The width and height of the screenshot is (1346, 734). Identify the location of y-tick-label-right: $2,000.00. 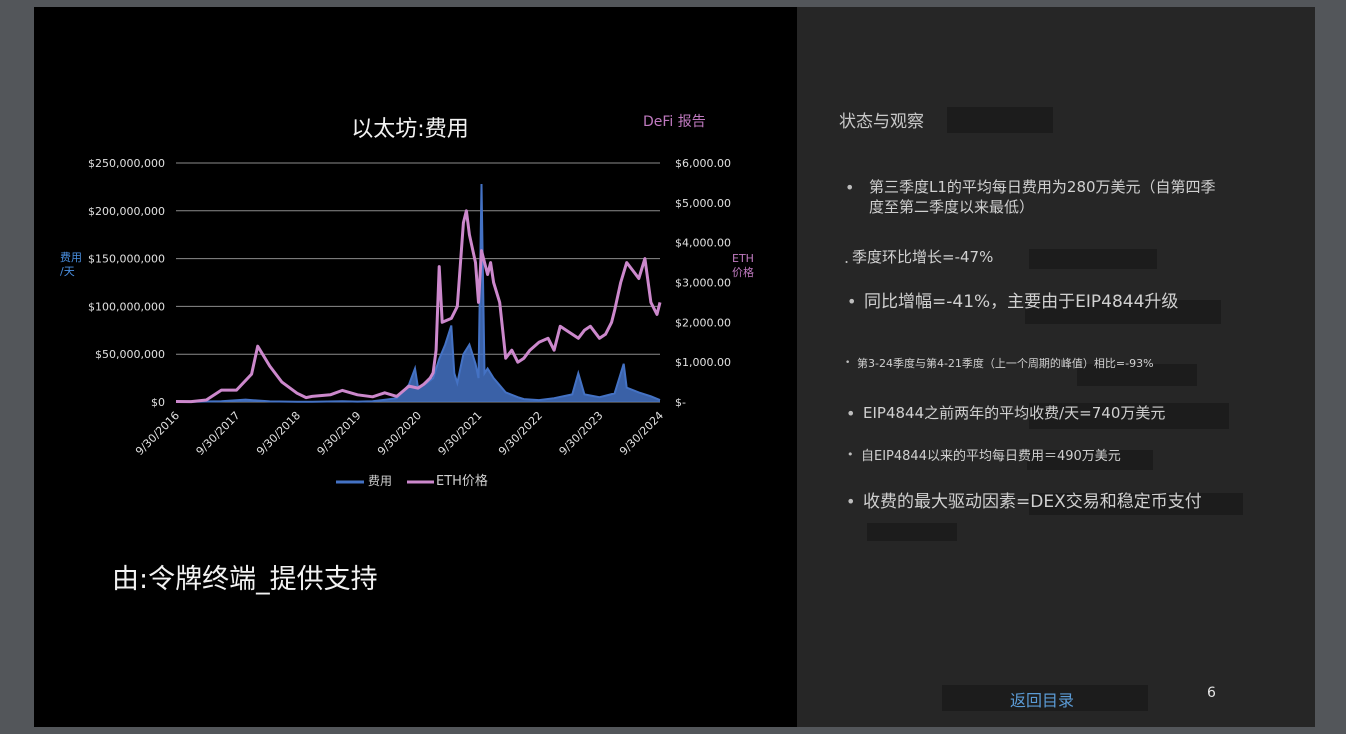
(703, 322).